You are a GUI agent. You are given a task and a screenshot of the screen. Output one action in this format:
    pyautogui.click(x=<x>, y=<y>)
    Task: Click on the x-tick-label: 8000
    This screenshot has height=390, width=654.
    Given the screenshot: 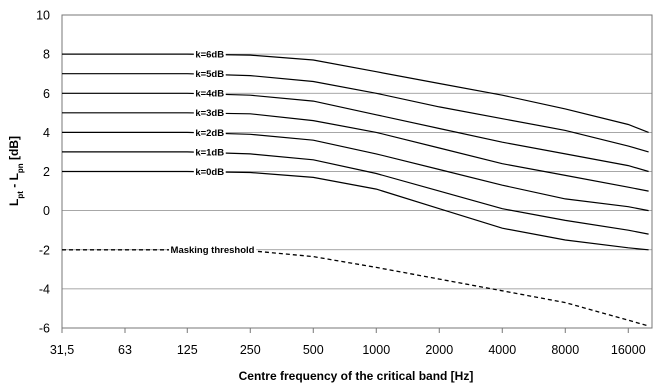 What is the action you would take?
    pyautogui.click(x=565, y=350)
    